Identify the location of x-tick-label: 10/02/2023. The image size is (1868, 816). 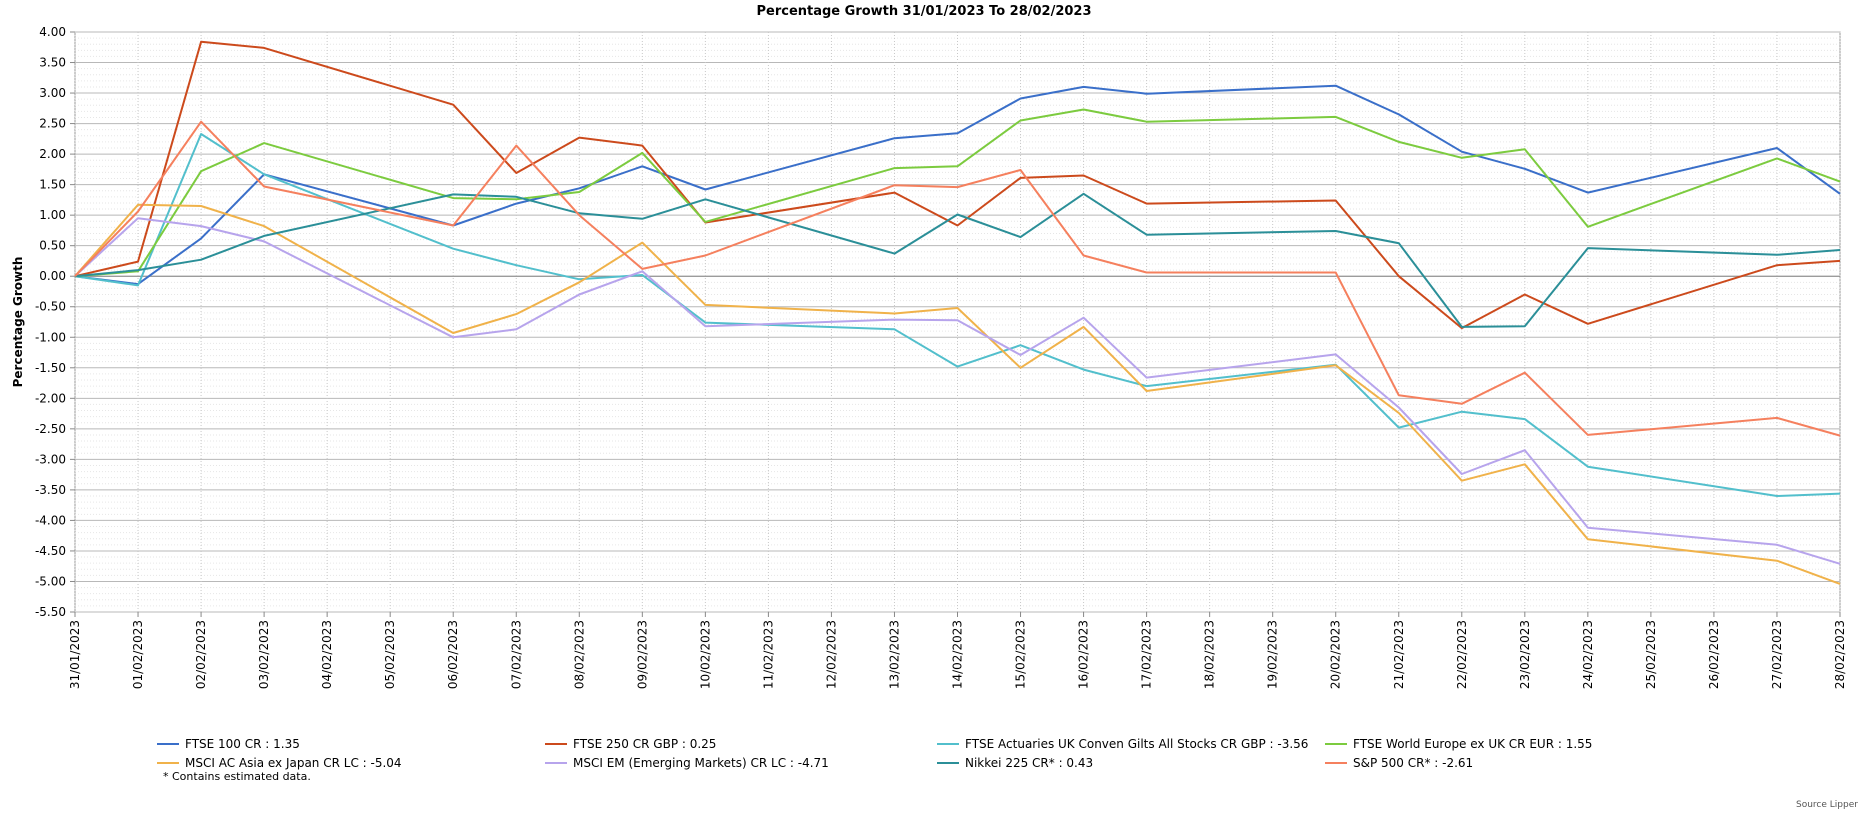
(705, 654).